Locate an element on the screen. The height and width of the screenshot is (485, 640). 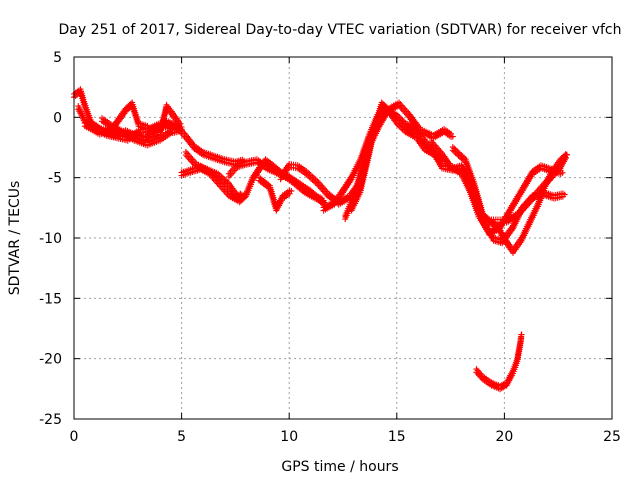
y-tick-label: 5 is located at coordinates (57, 58).